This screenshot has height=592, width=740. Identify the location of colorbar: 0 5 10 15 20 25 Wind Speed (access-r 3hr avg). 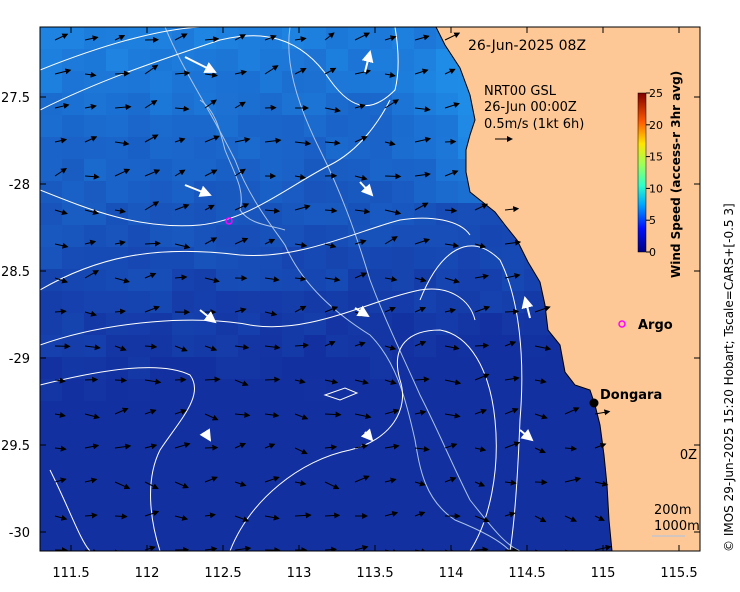
(660, 174).